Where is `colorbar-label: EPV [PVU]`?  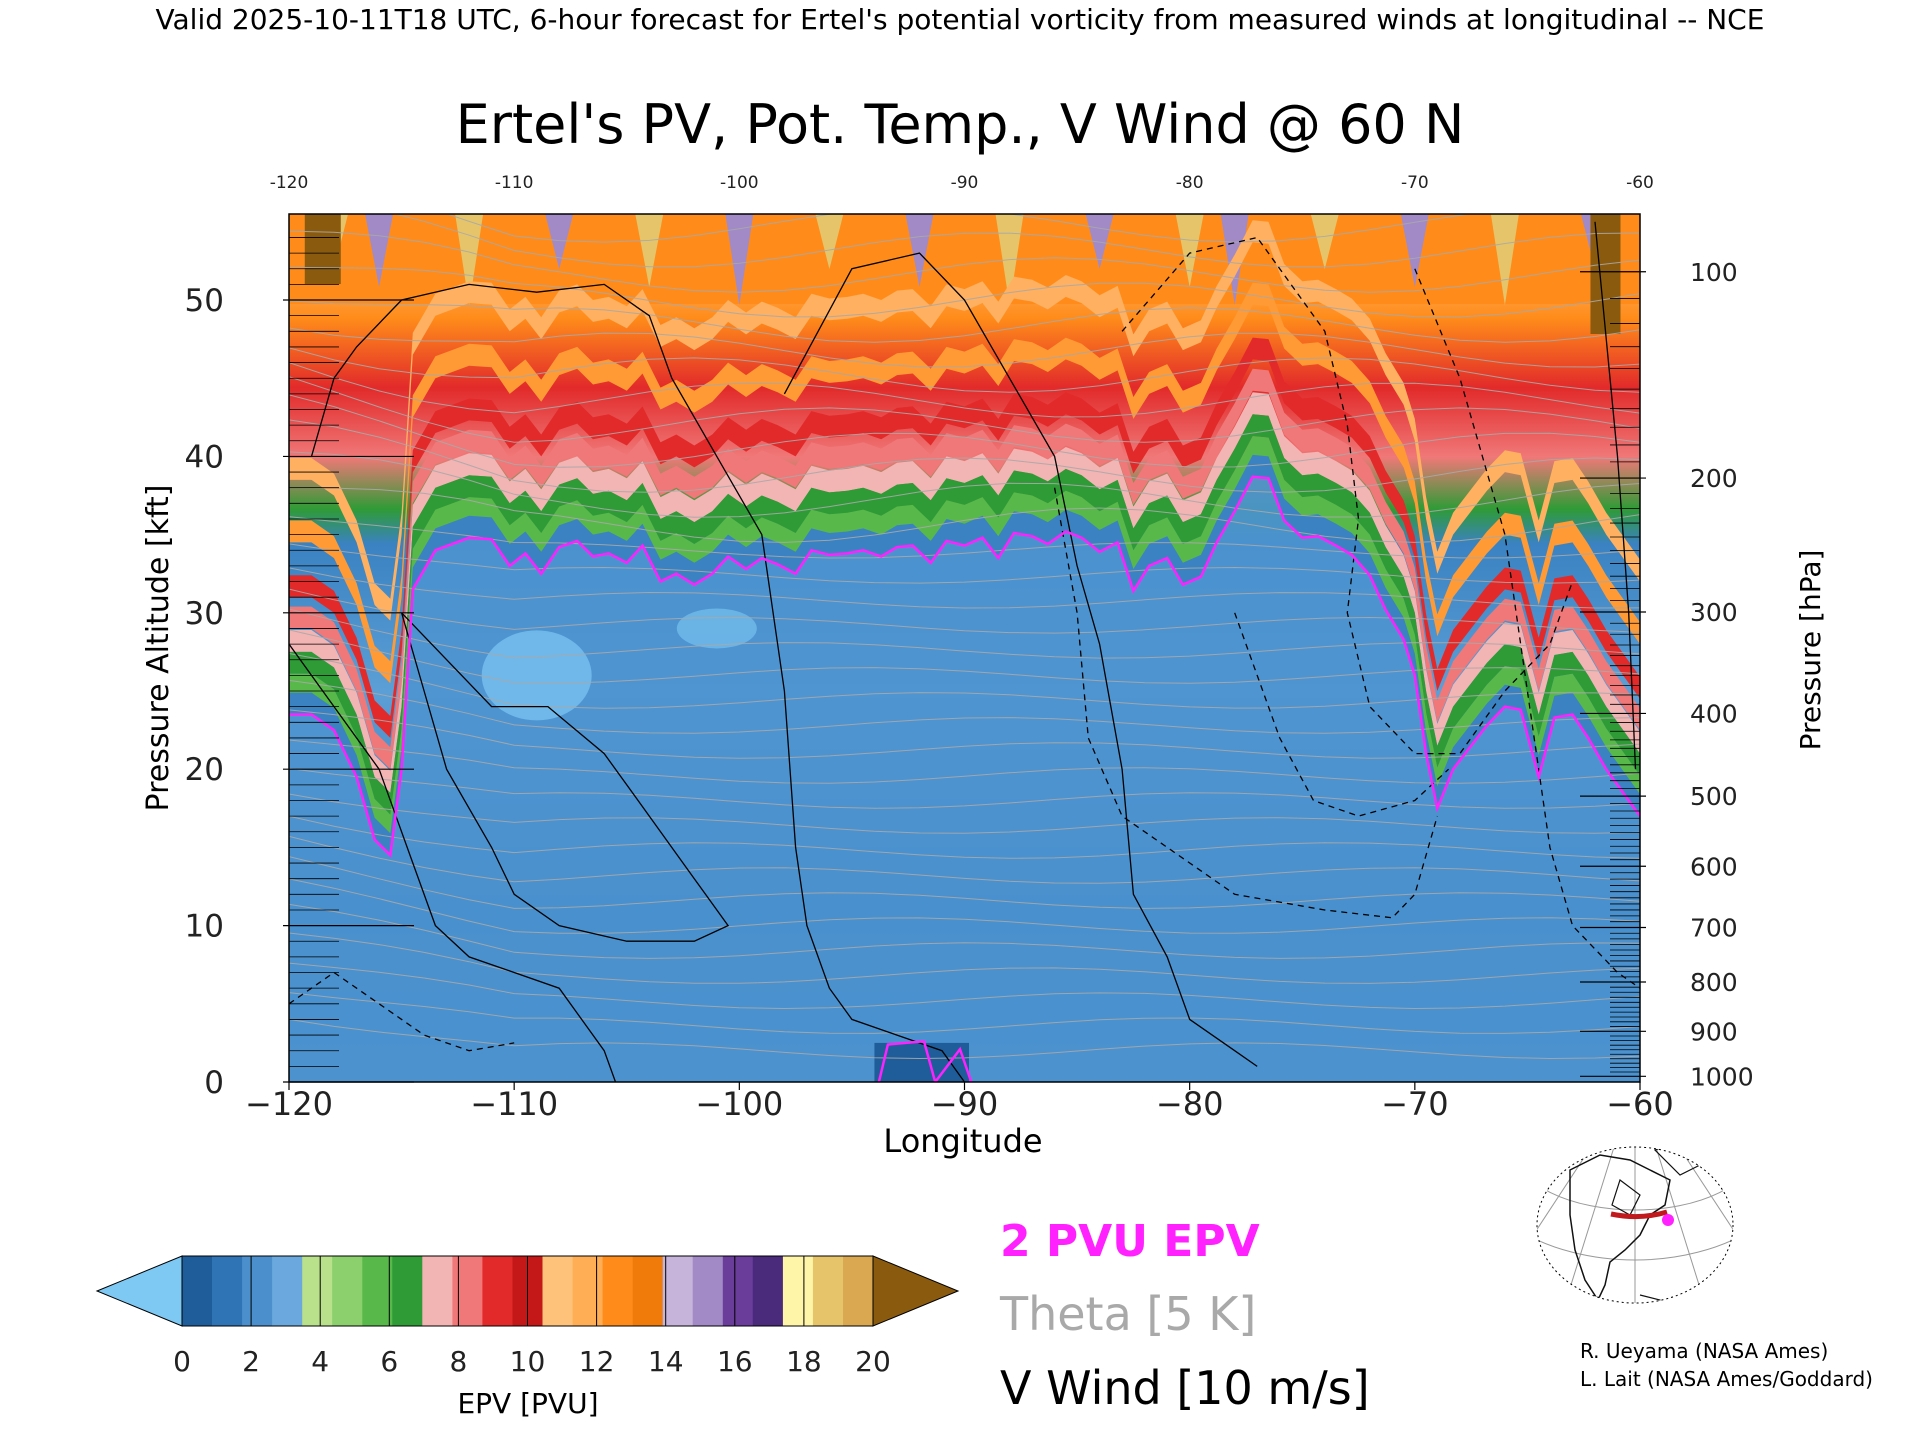 colorbar-label: EPV [PVU] is located at coordinates (527, 1403).